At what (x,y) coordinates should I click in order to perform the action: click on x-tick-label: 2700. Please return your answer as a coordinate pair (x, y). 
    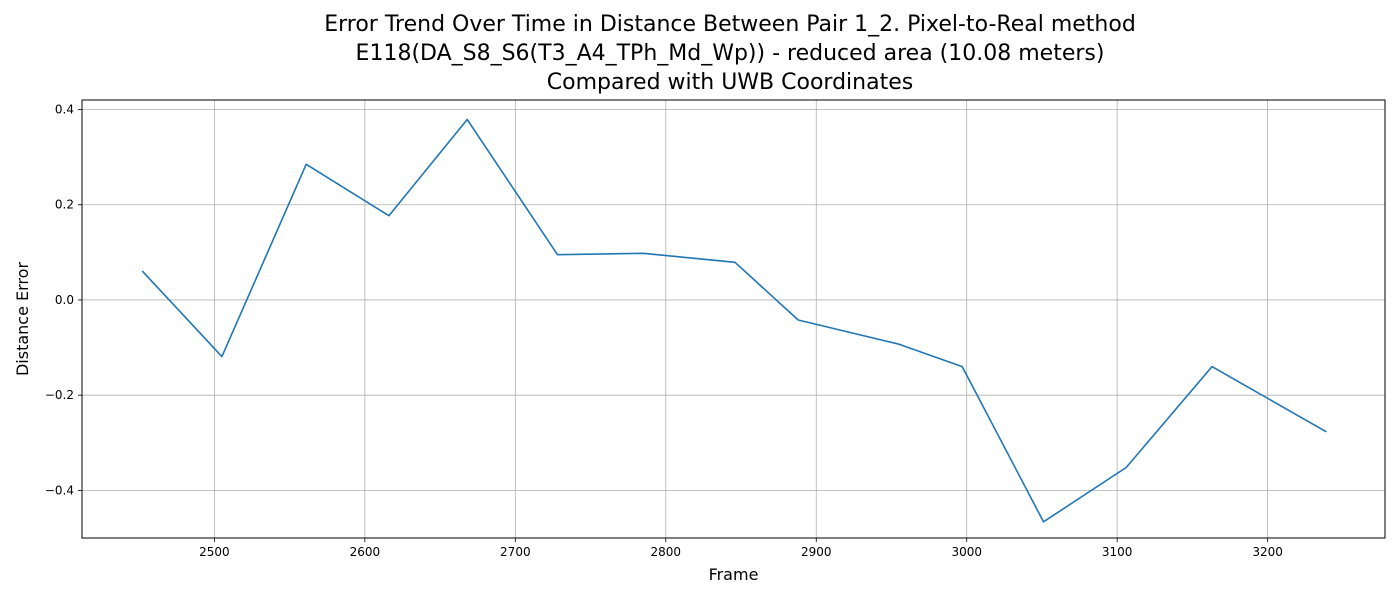
    Looking at the image, I should click on (515, 552).